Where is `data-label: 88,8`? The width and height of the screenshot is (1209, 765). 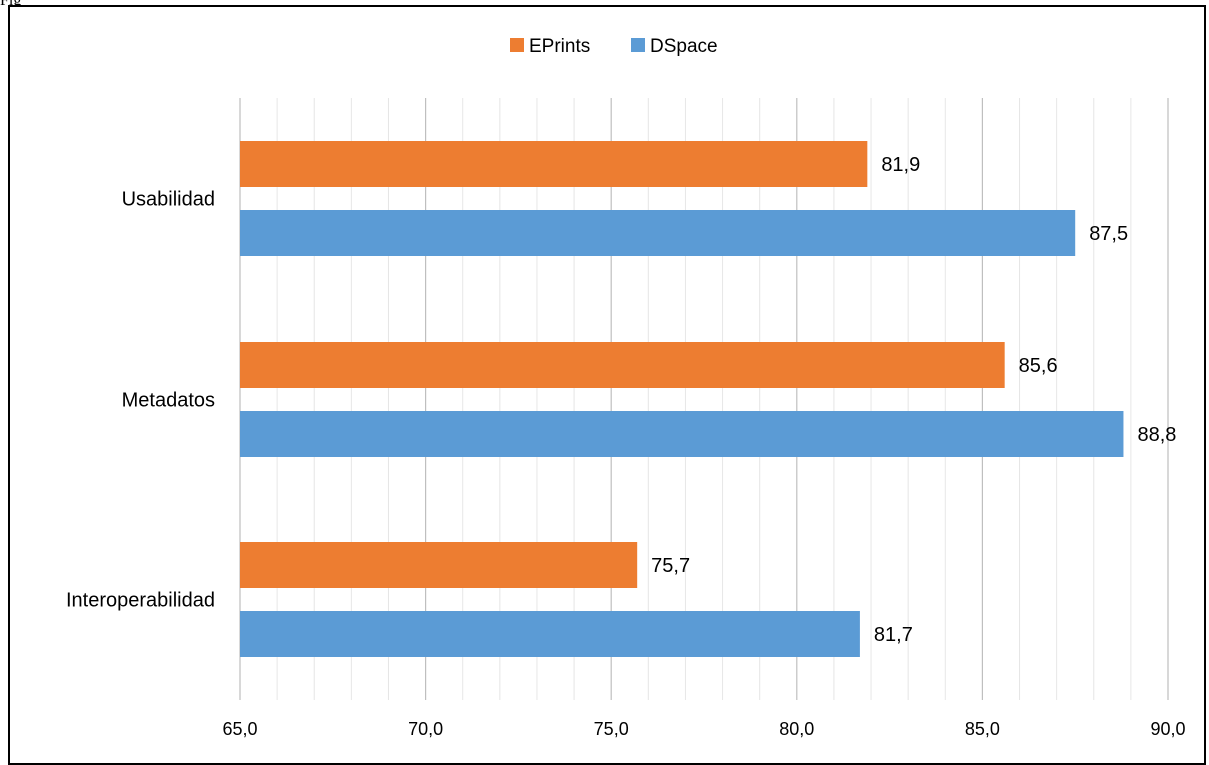
data-label: 88,8 is located at coordinates (1156, 435).